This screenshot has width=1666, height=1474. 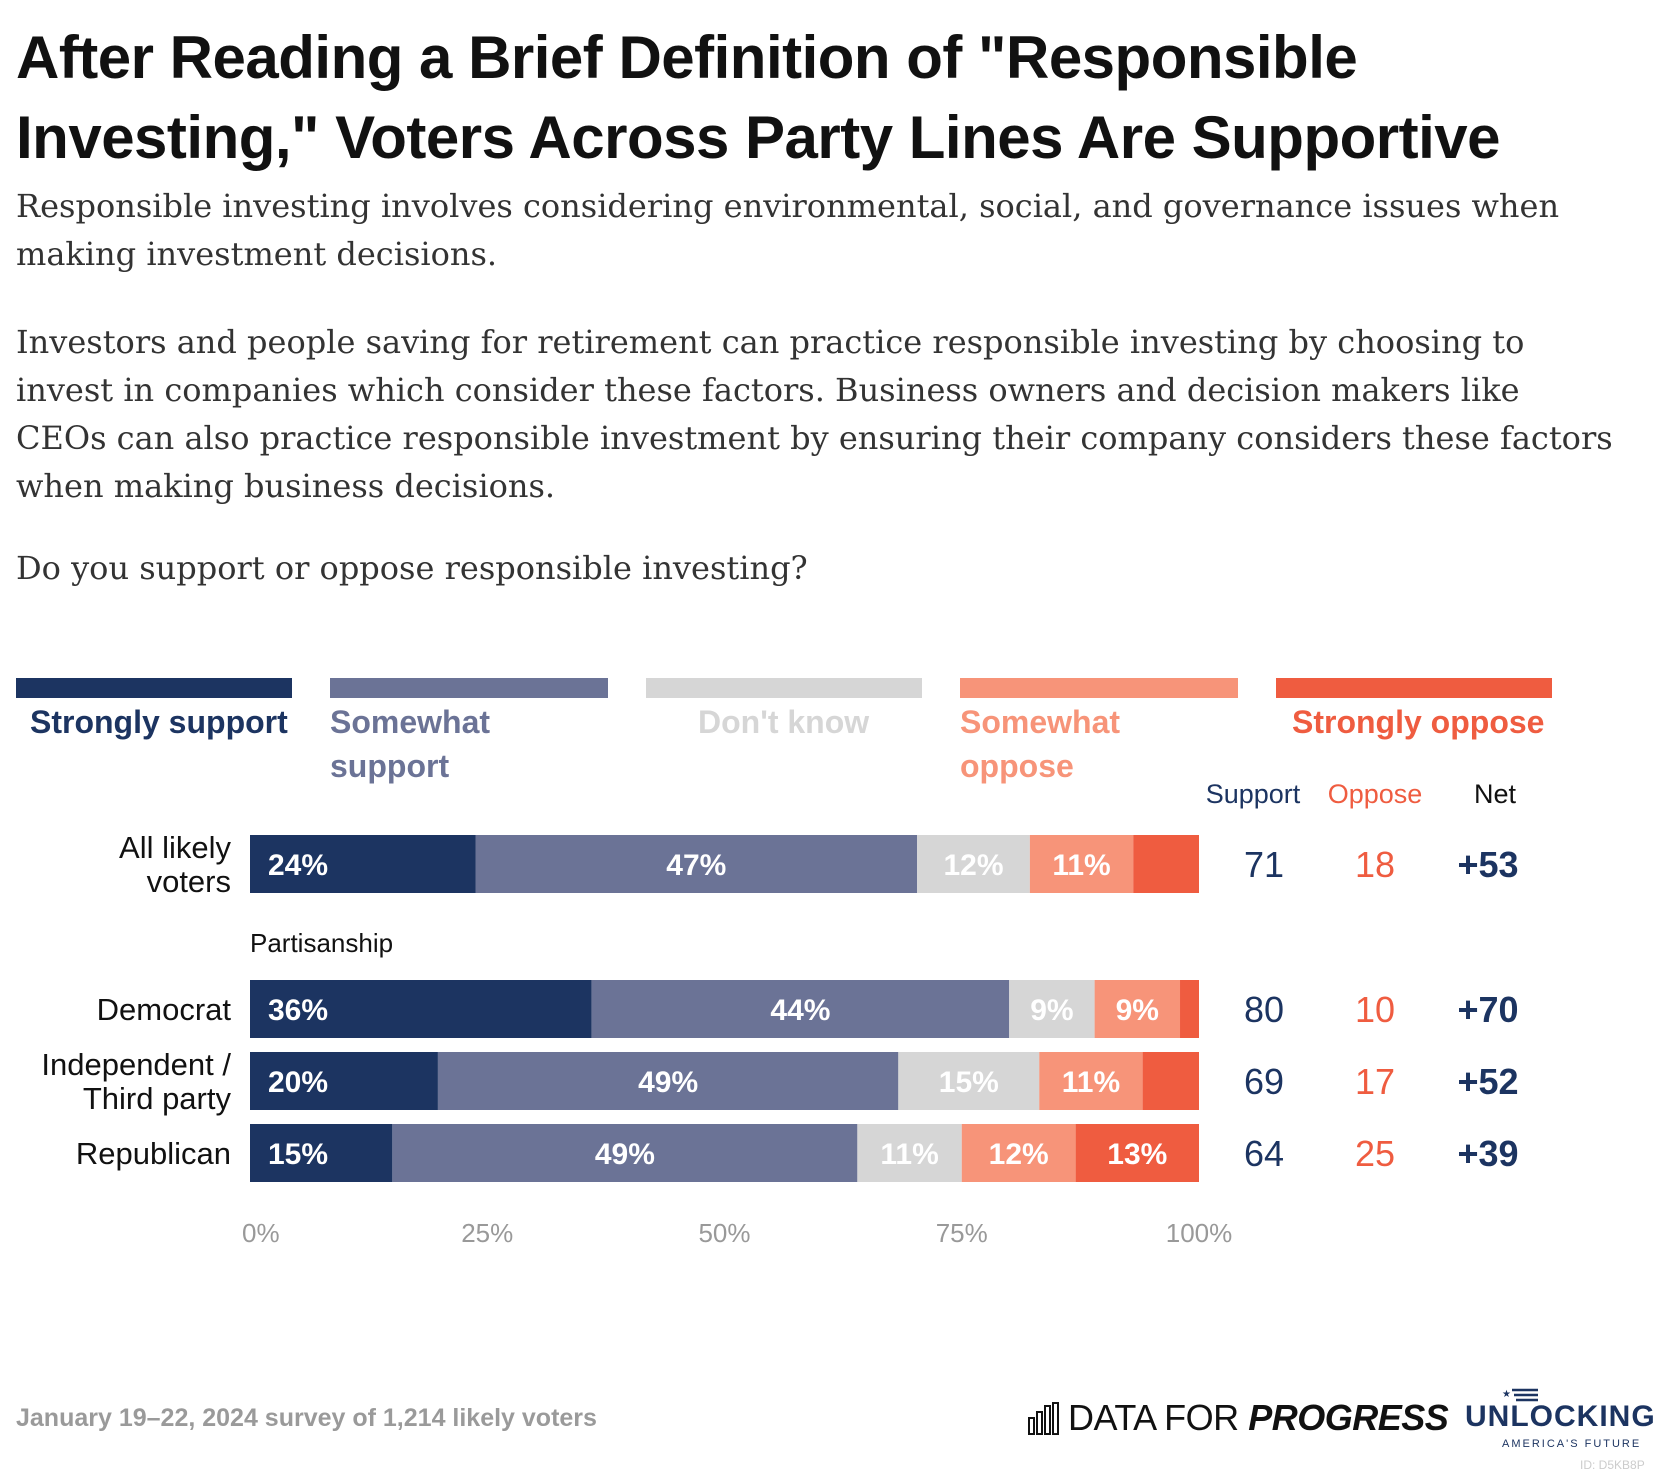 What do you see at coordinates (1520, 1395) in the screenshot?
I see `flag-stars-logo-icon: ★` at bounding box center [1520, 1395].